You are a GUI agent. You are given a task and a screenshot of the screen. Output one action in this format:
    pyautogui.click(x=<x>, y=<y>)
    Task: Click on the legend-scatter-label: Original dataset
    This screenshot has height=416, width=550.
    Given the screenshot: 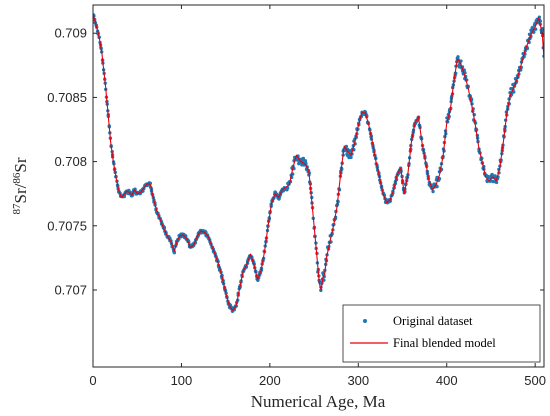 What is the action you would take?
    pyautogui.click(x=433, y=321)
    